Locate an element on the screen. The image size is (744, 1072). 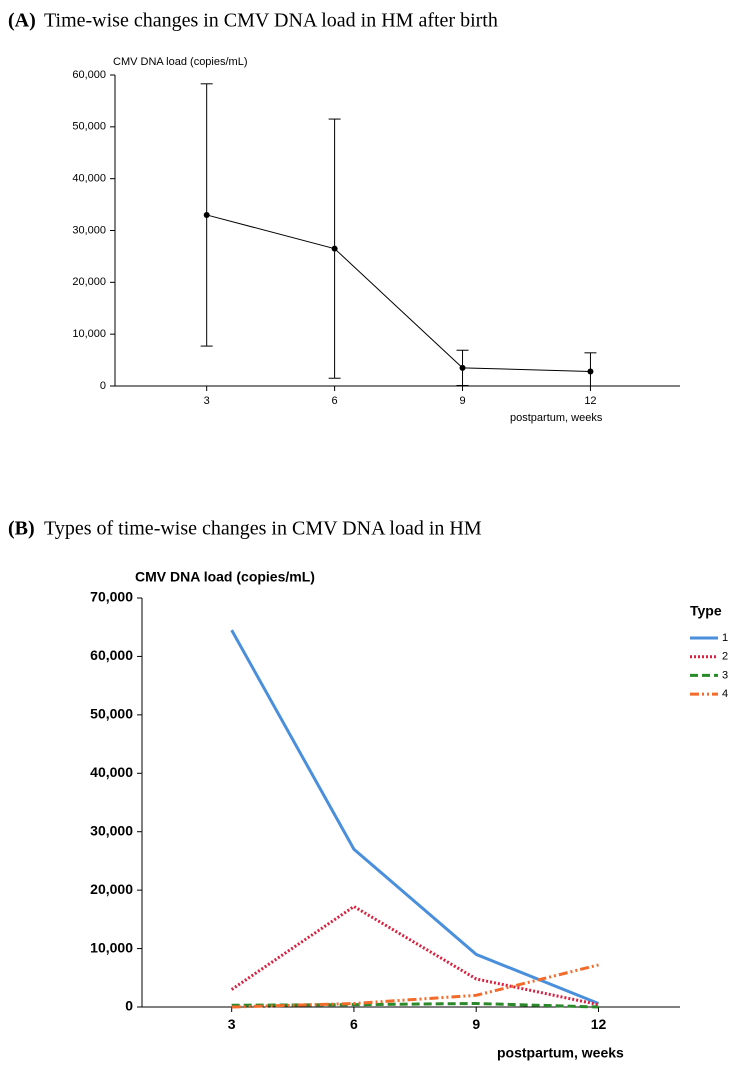
data-line is located at coordinates (398, 293).